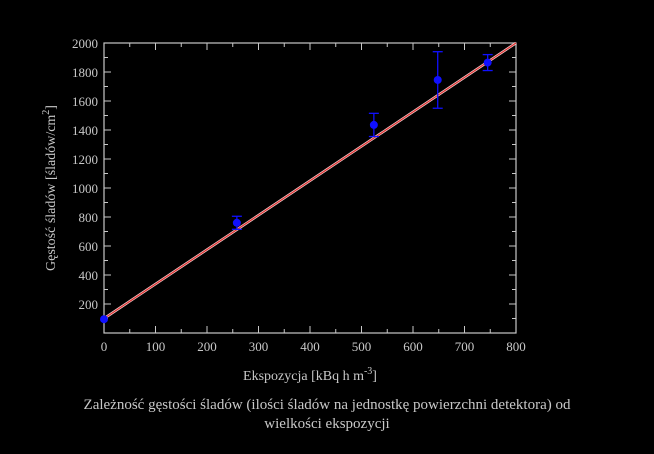 This screenshot has width=654, height=454. I want to click on y-tick-label: 1000, so click(85, 188).